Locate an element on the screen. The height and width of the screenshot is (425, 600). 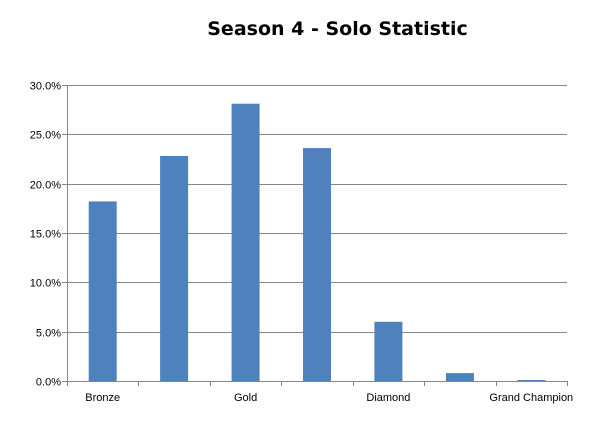
y-tick-label: 25.0% is located at coordinates (45, 136).